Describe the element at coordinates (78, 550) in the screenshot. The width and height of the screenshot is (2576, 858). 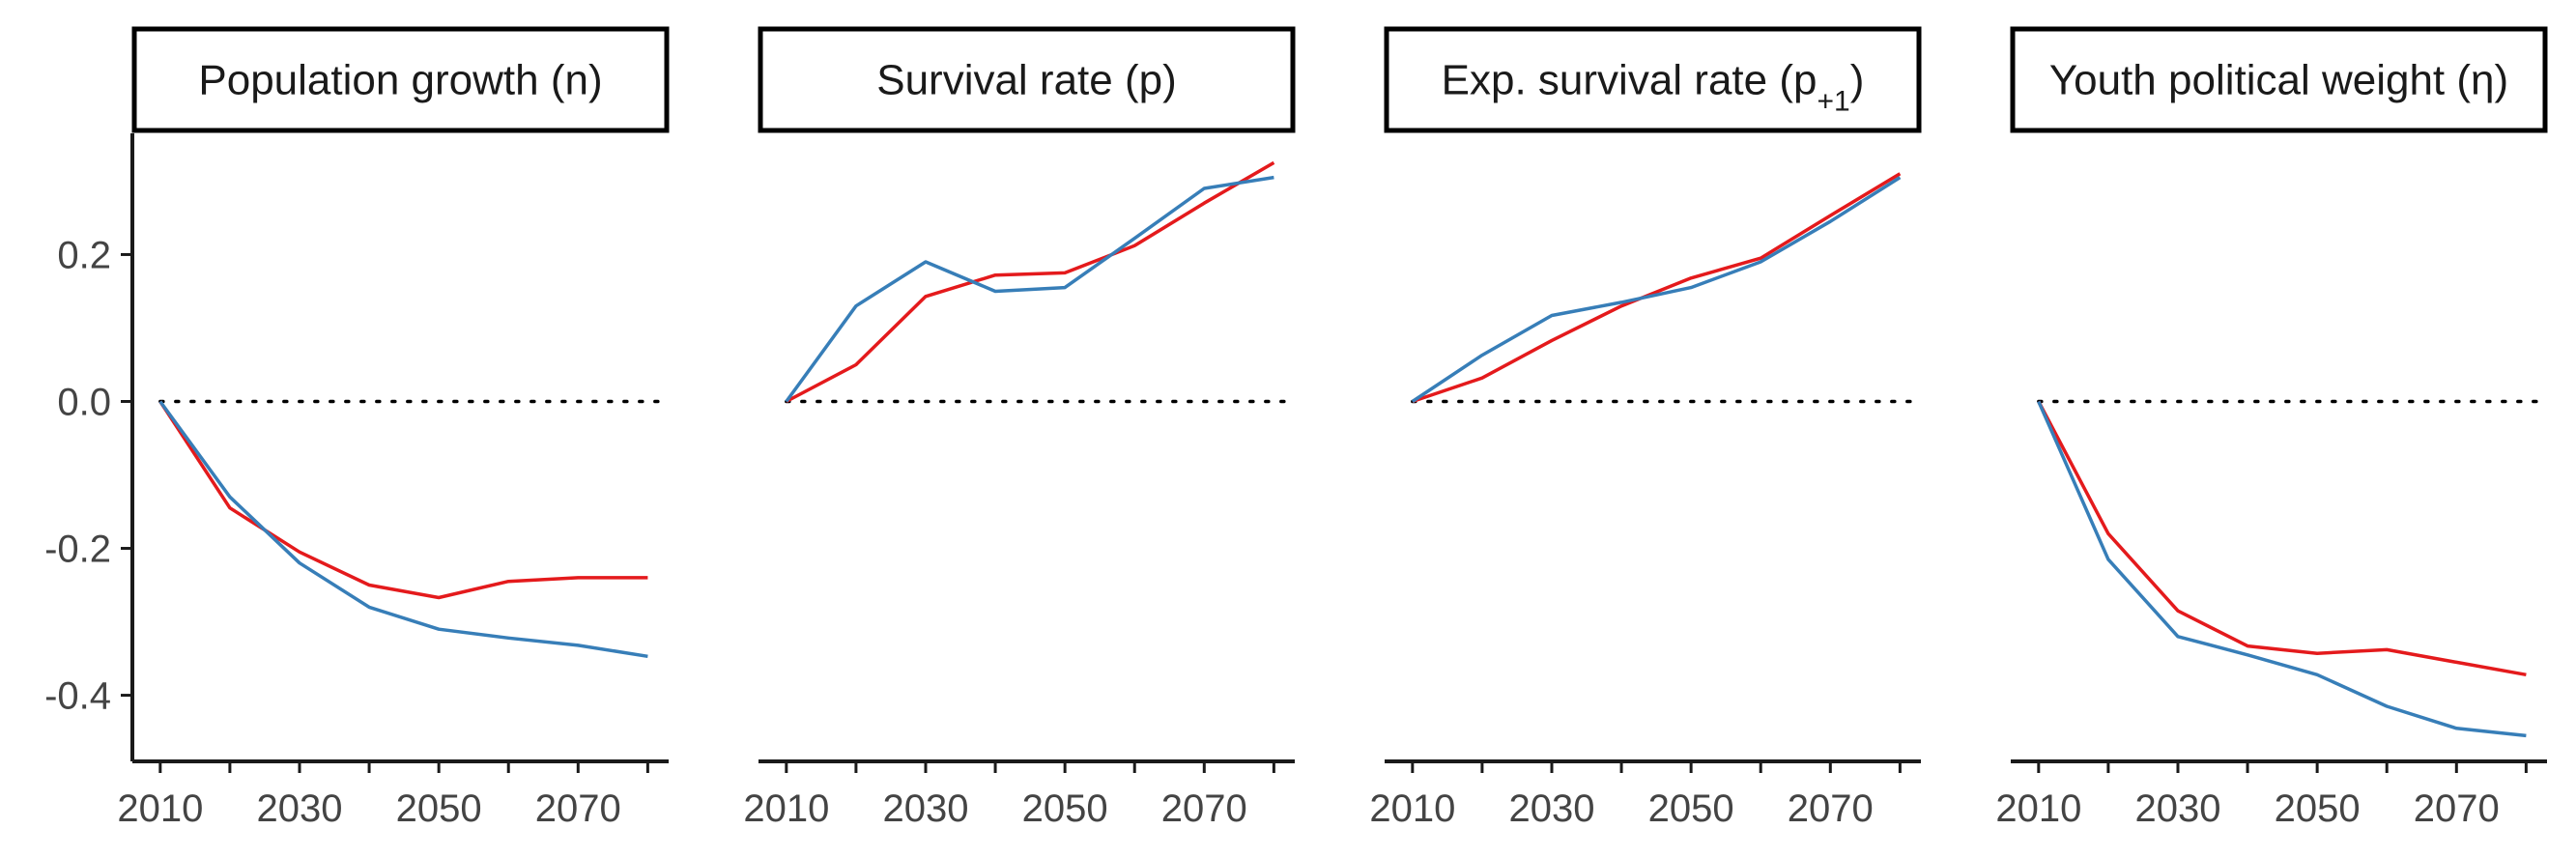
I see `y-tick-label: -0.2` at that location.